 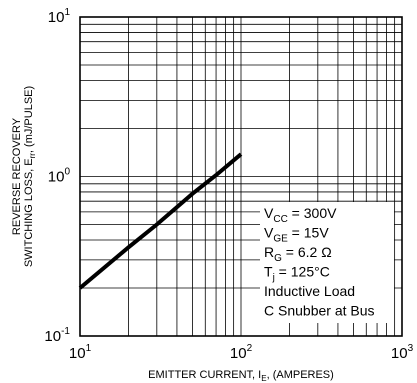 I want to click on data-points, so click(x=160, y=221).